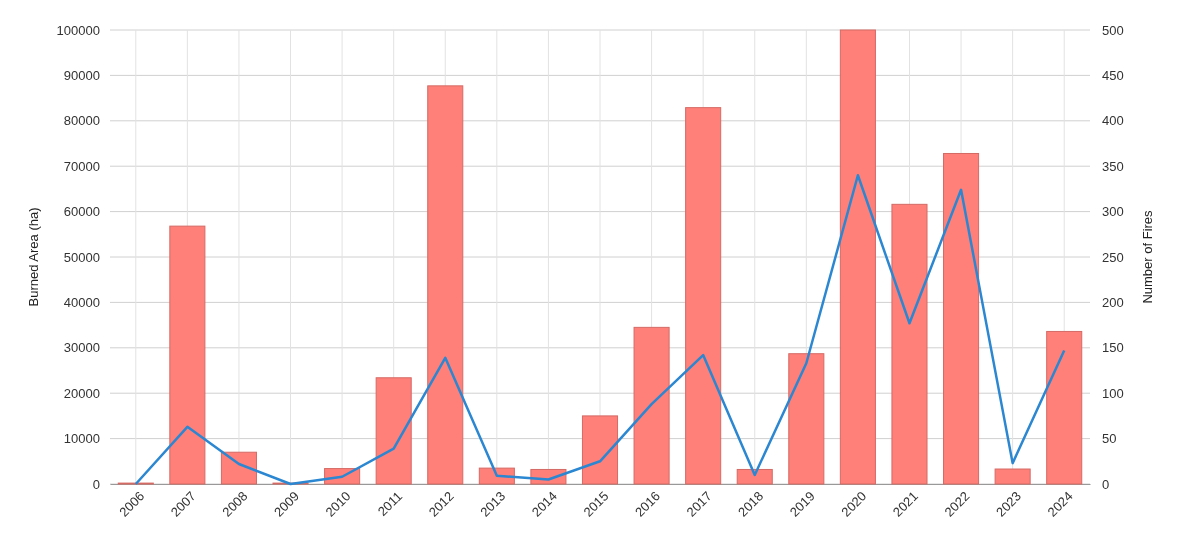 Image resolution: width=1200 pixels, height=554 pixels. What do you see at coordinates (81, 76) in the screenshot?
I see `y-tick-label: 90000` at bounding box center [81, 76].